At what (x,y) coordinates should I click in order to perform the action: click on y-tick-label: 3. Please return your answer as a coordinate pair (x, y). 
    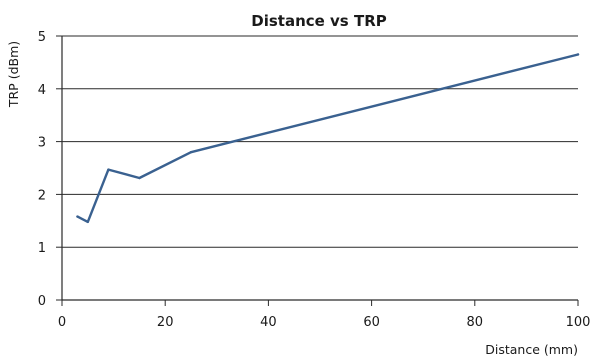
    Looking at the image, I should click on (42, 143).